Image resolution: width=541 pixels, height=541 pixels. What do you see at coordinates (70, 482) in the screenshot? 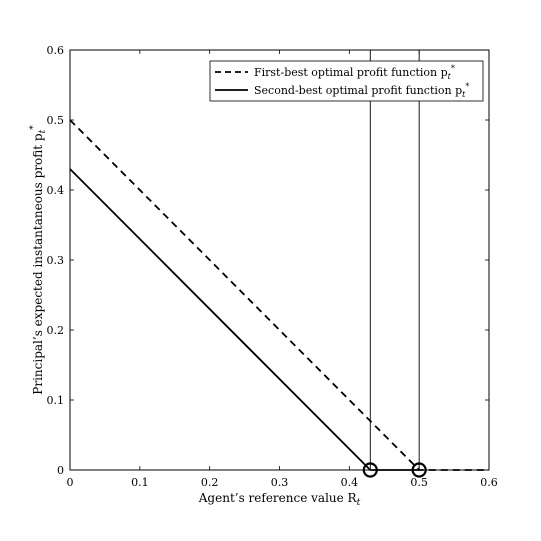
I see `x-tick-label: 0` at bounding box center [70, 482].